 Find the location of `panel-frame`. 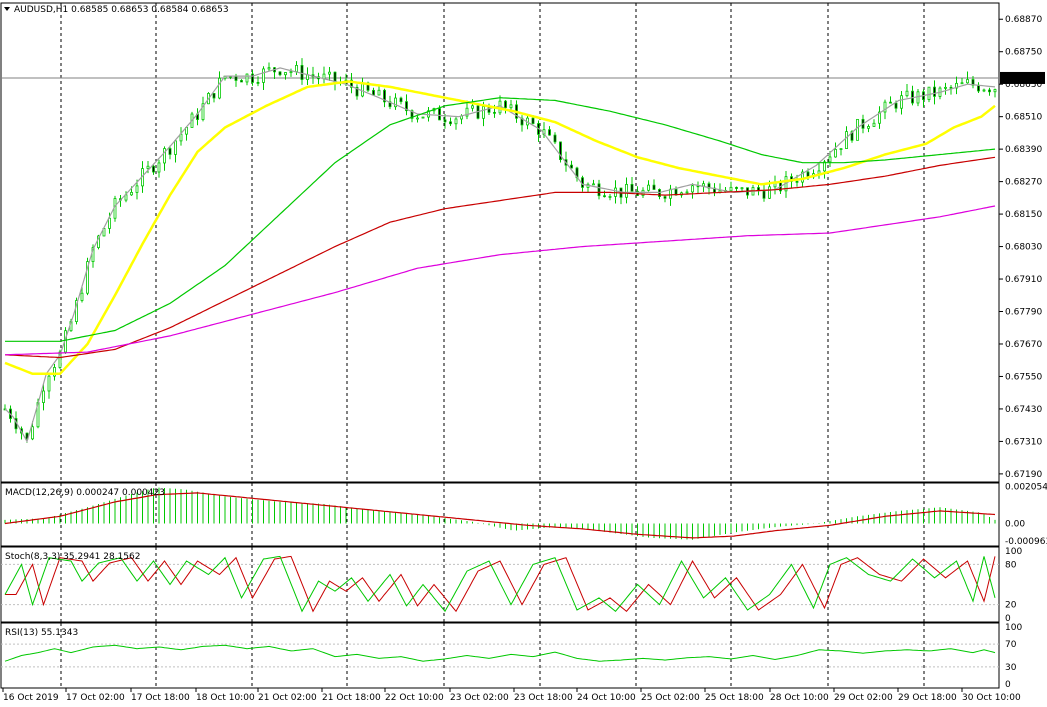

panel-frame is located at coordinates (500, 584).